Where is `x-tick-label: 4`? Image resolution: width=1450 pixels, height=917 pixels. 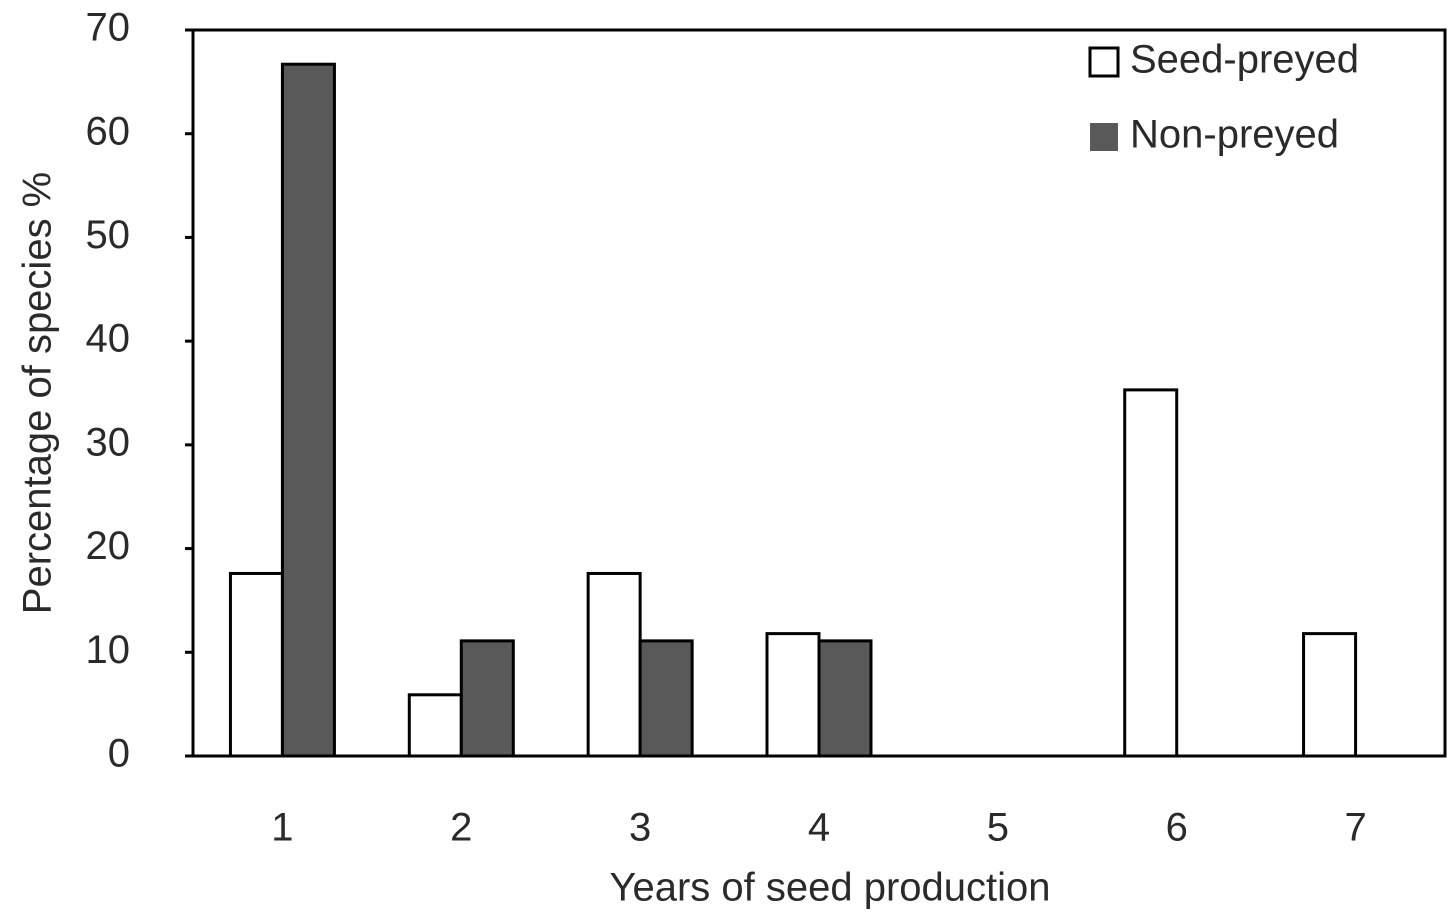
x-tick-label: 4 is located at coordinates (819, 828).